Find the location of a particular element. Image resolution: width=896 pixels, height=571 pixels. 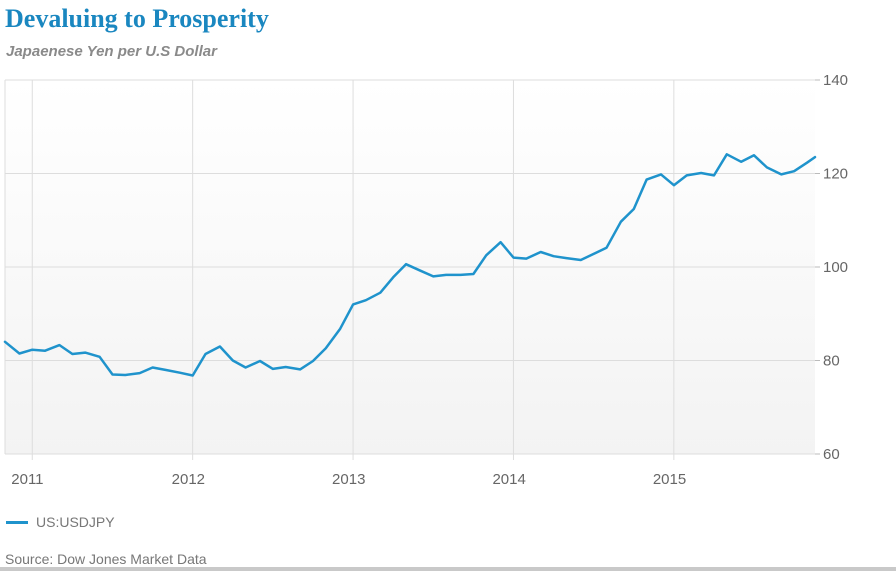

source-note: Source: Dow Jones Market Data is located at coordinates (106, 559).